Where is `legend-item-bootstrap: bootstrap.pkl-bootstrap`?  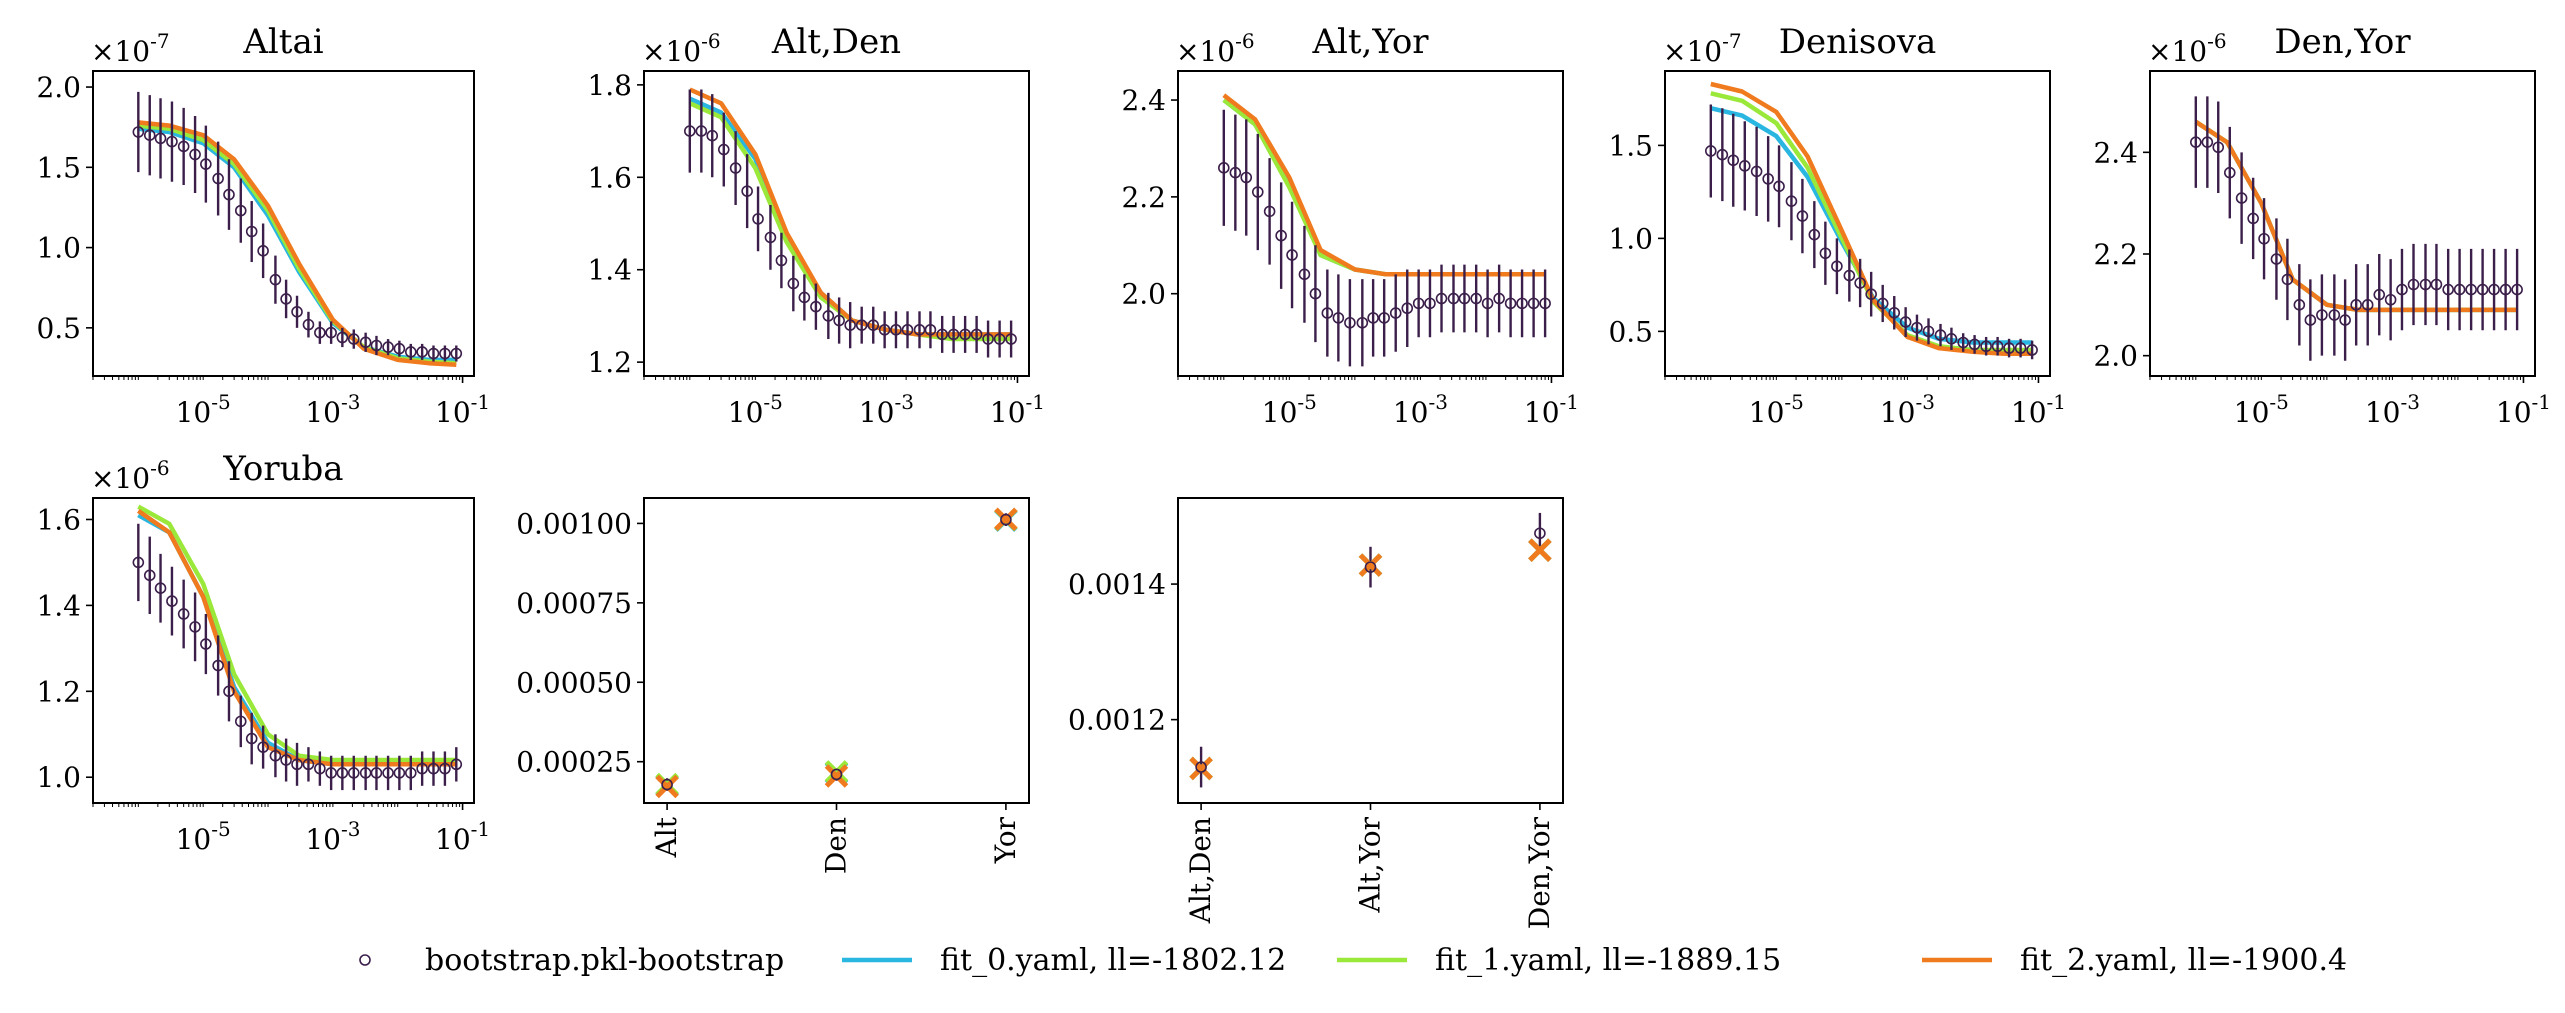
legend-item-bootstrap: bootstrap.pkl-bootstrap is located at coordinates (571, 960).